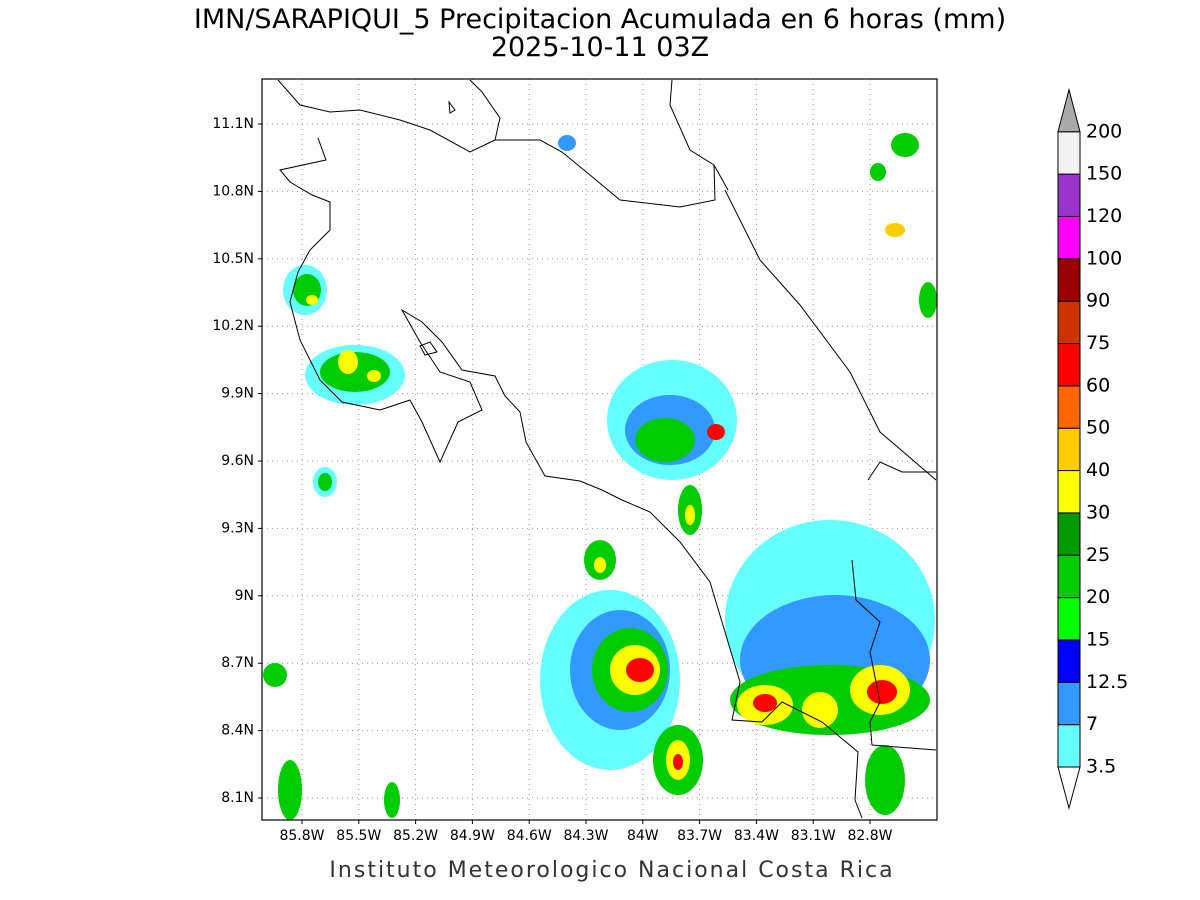  Describe the element at coordinates (1092, 448) in the screenshot. I see `colorbar: 3.5 7 12.5 15 20 25 30 40 50 60 75 90 100 120 150 200` at that location.